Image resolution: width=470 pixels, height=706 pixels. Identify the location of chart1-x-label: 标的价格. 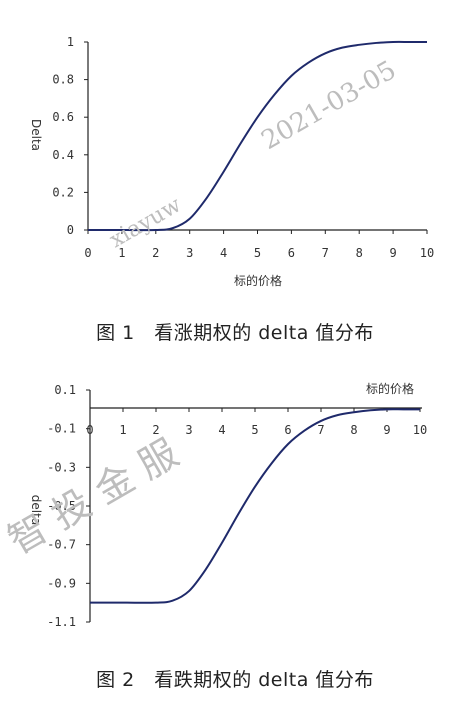
(258, 280).